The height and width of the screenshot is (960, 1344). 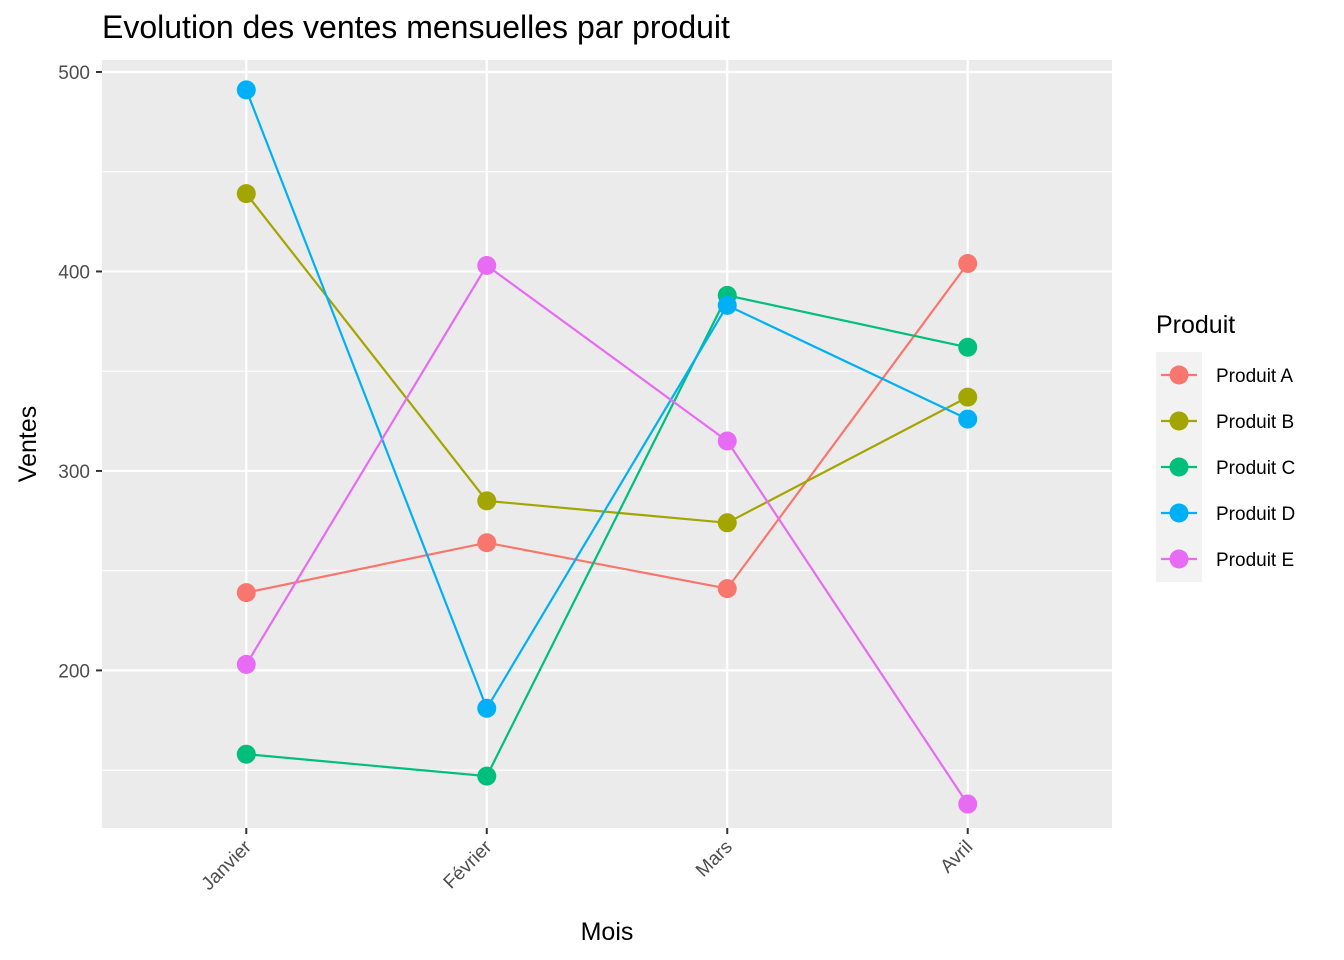 What do you see at coordinates (80, 372) in the screenshot?
I see `y-axis: 200 300 400 500` at bounding box center [80, 372].